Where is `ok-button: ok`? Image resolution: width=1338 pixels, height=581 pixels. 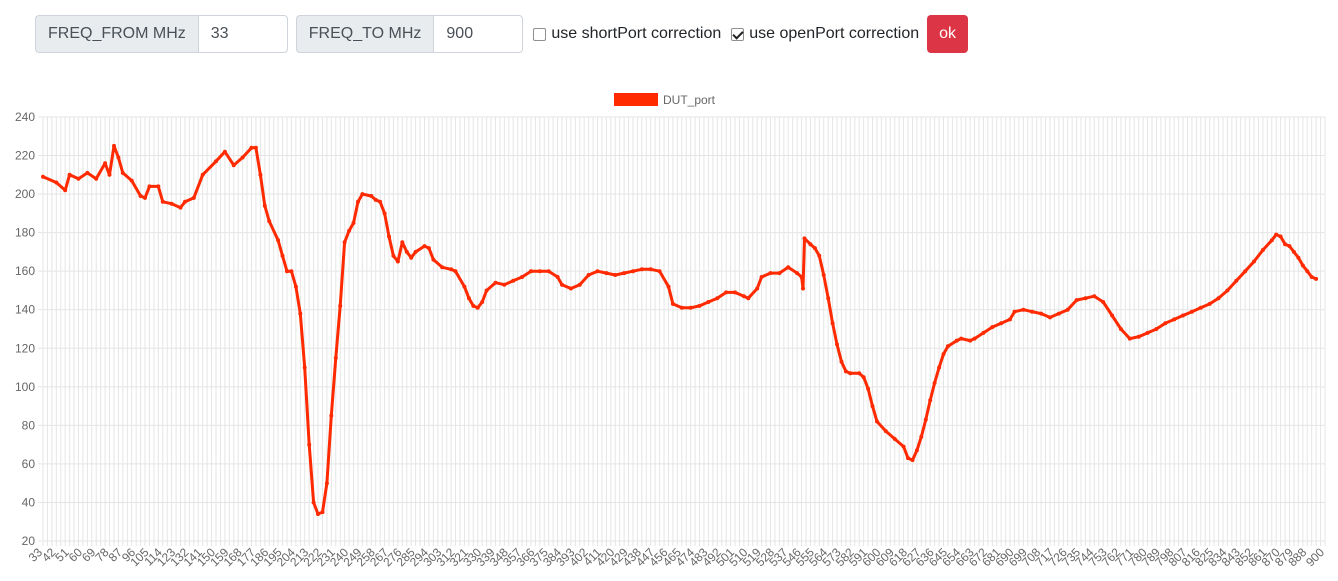 ok-button: ok is located at coordinates (948, 34).